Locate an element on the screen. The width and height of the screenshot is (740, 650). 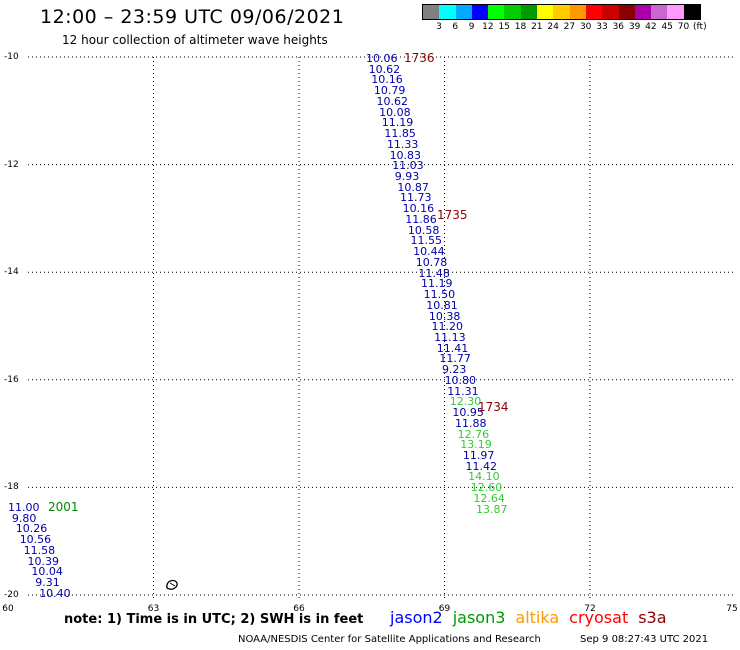
legend-label: 30 is located at coordinates (585, 27).